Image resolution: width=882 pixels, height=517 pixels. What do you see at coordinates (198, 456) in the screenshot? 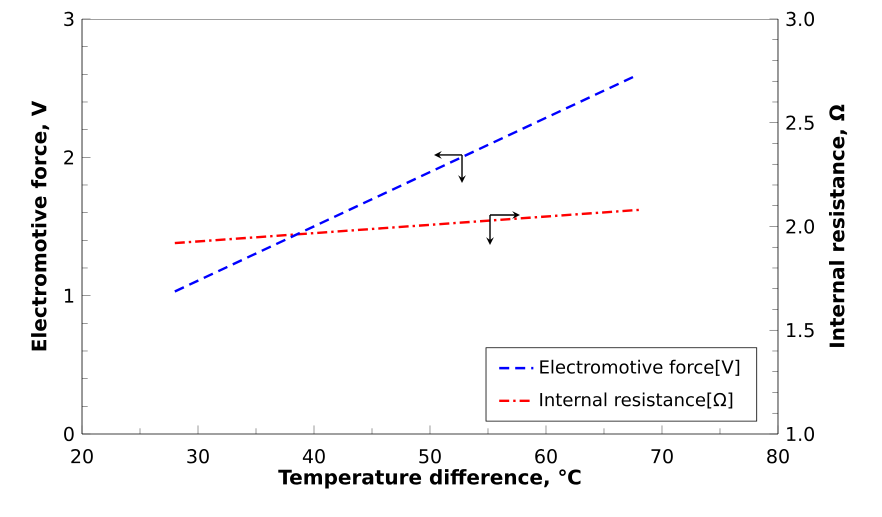
I see `x-tick-label: 30` at bounding box center [198, 456].